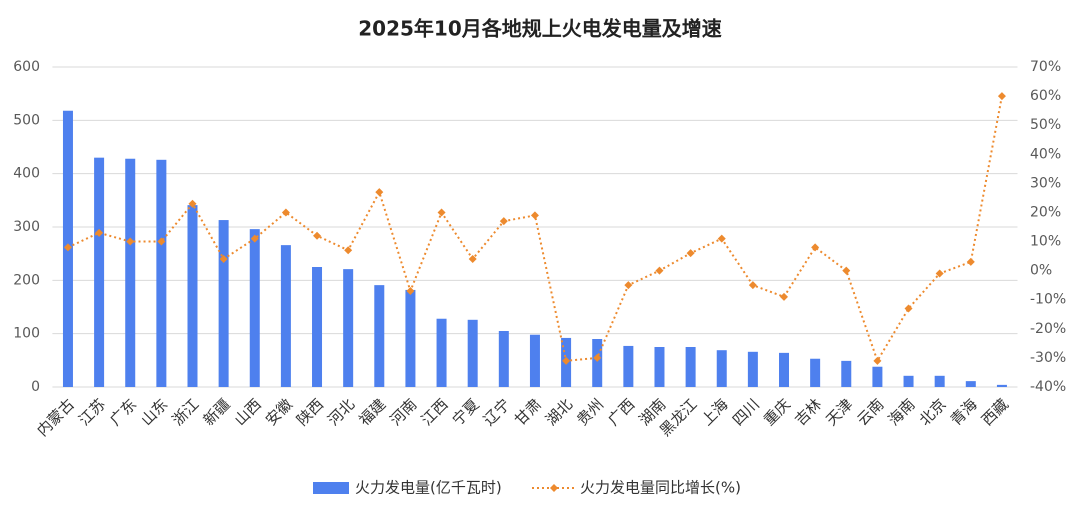  What do you see at coordinates (497, 412) in the screenshot?
I see `x-tick-label: 辽宁` at bounding box center [497, 412].